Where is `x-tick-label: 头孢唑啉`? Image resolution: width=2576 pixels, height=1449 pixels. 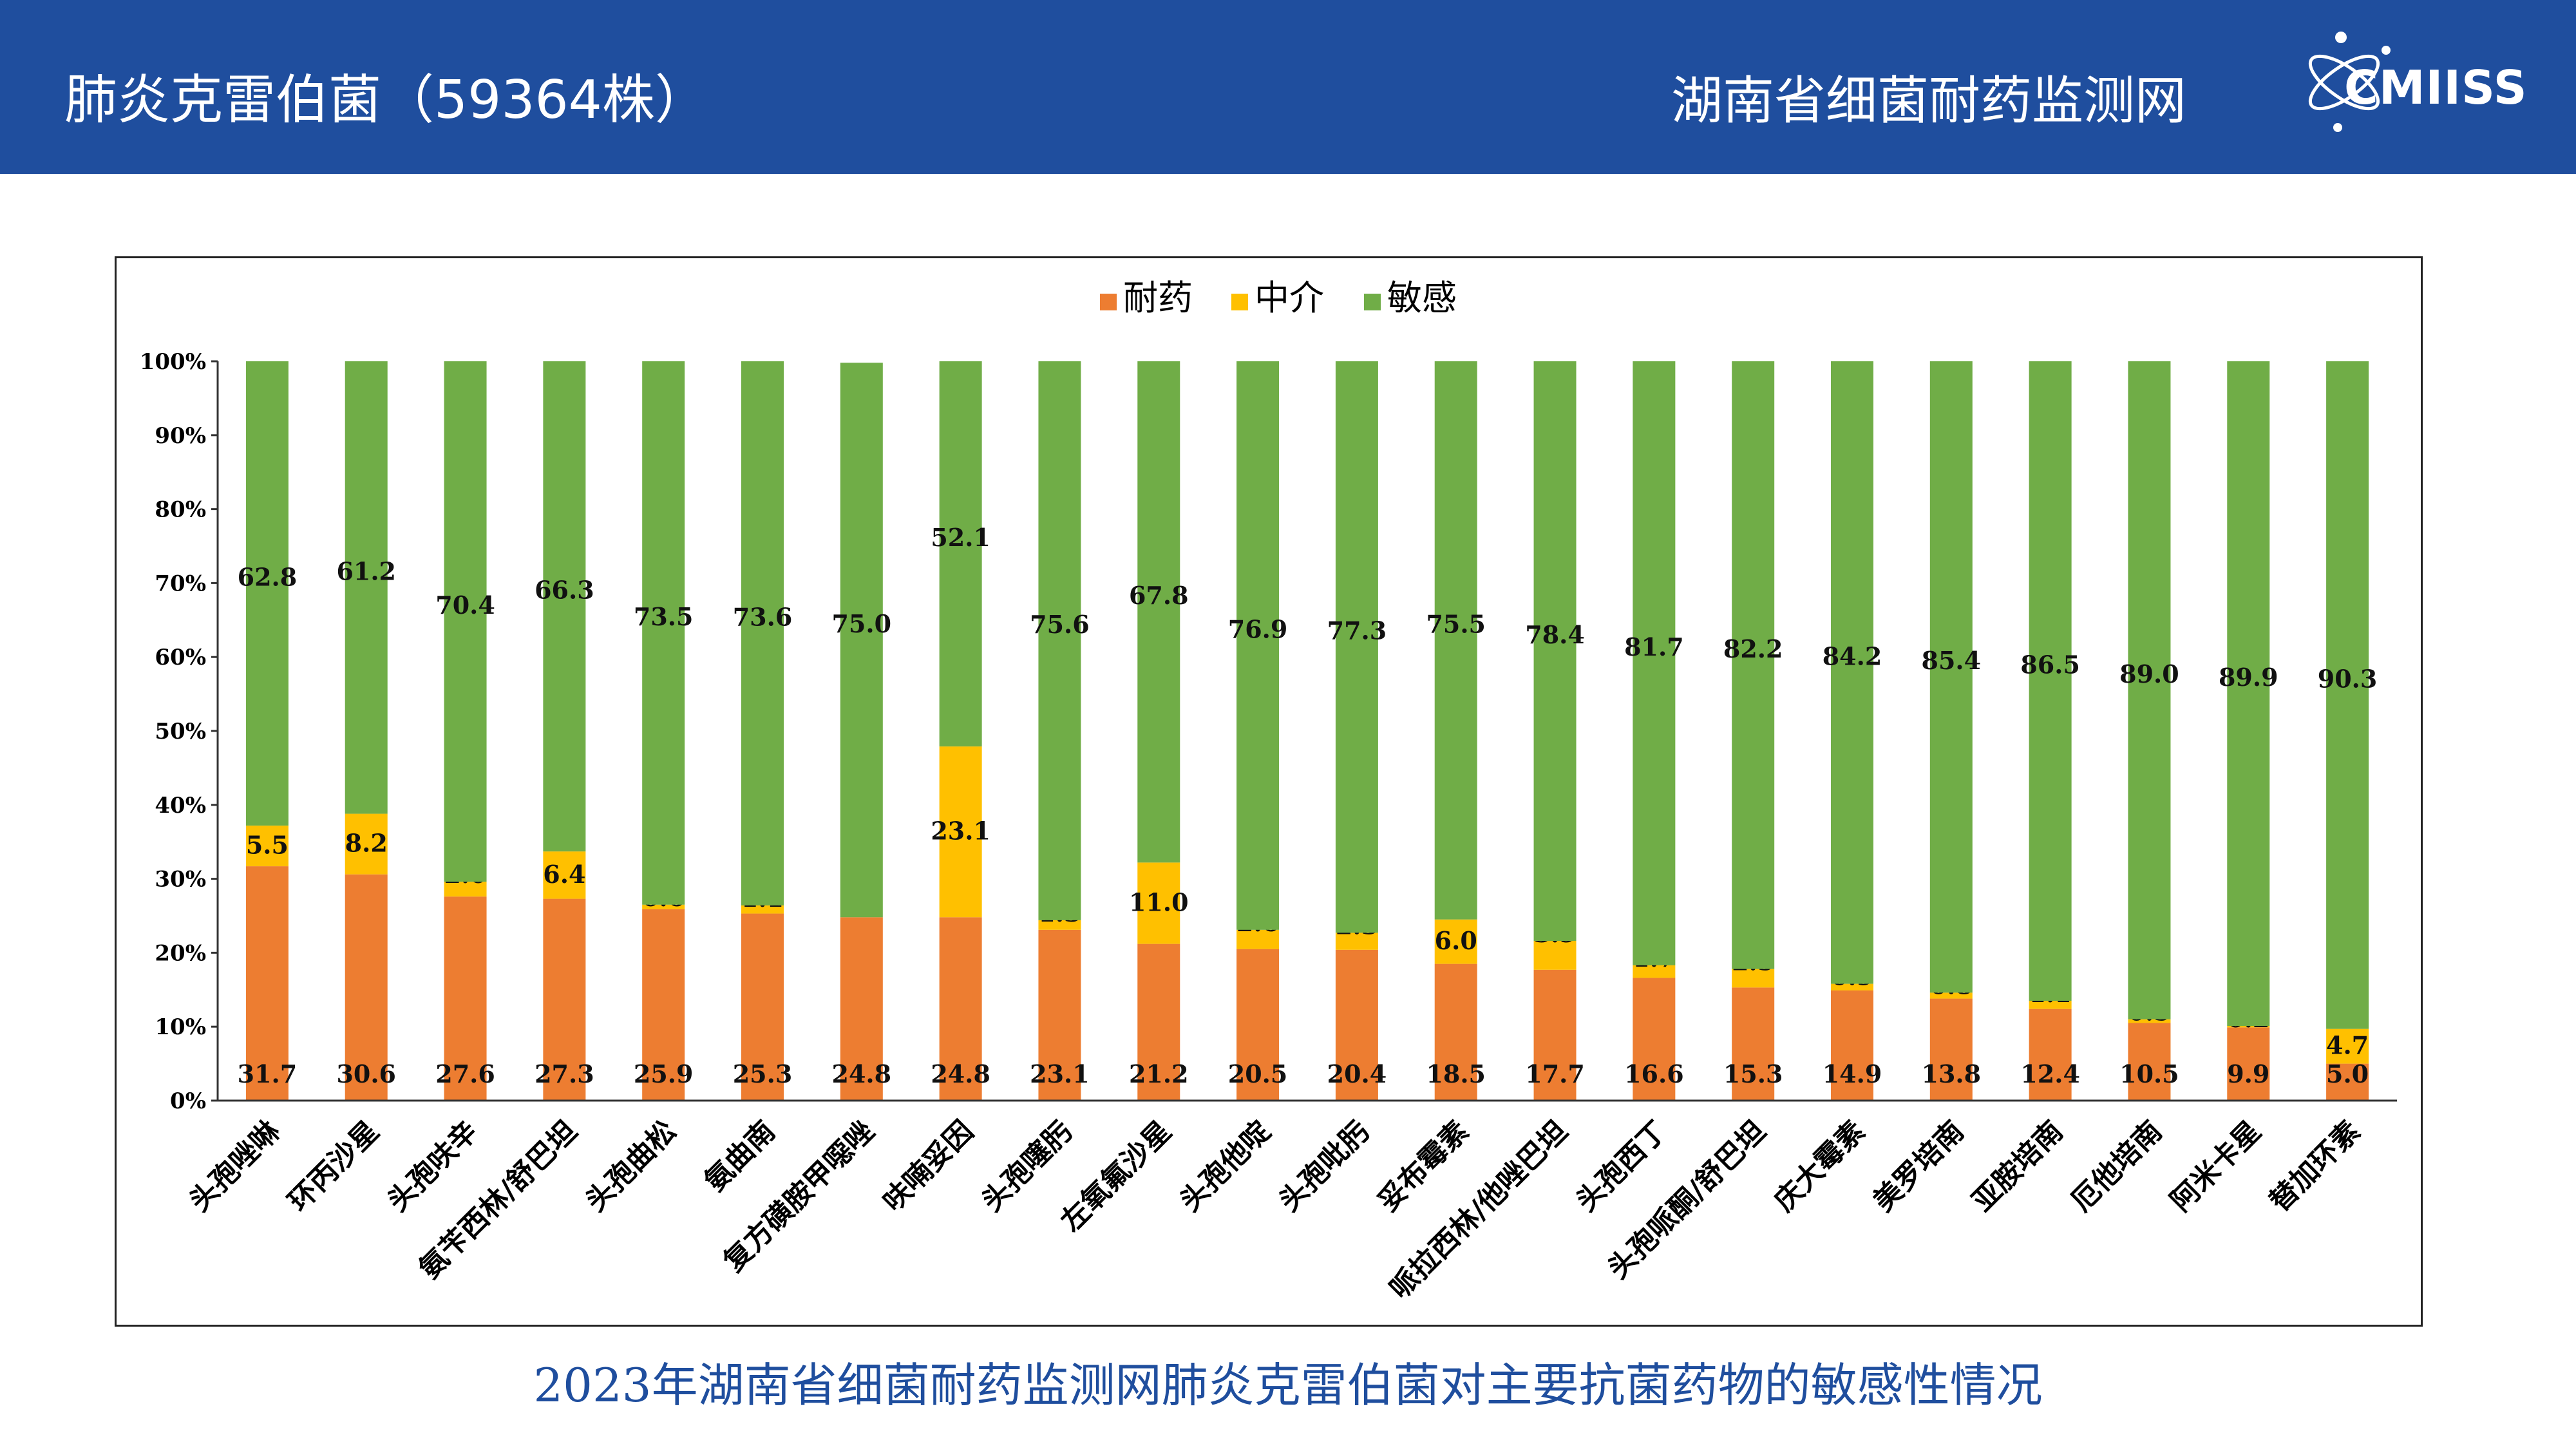 x-tick-label: 头孢唑啉 is located at coordinates (235, 1166).